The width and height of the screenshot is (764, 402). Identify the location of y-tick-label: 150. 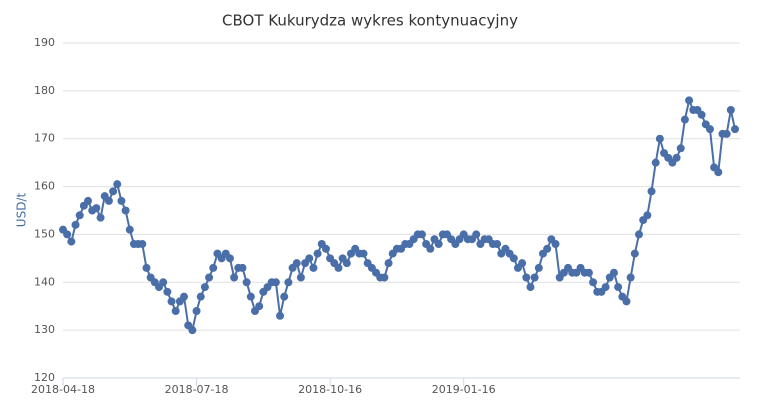
(44, 233).